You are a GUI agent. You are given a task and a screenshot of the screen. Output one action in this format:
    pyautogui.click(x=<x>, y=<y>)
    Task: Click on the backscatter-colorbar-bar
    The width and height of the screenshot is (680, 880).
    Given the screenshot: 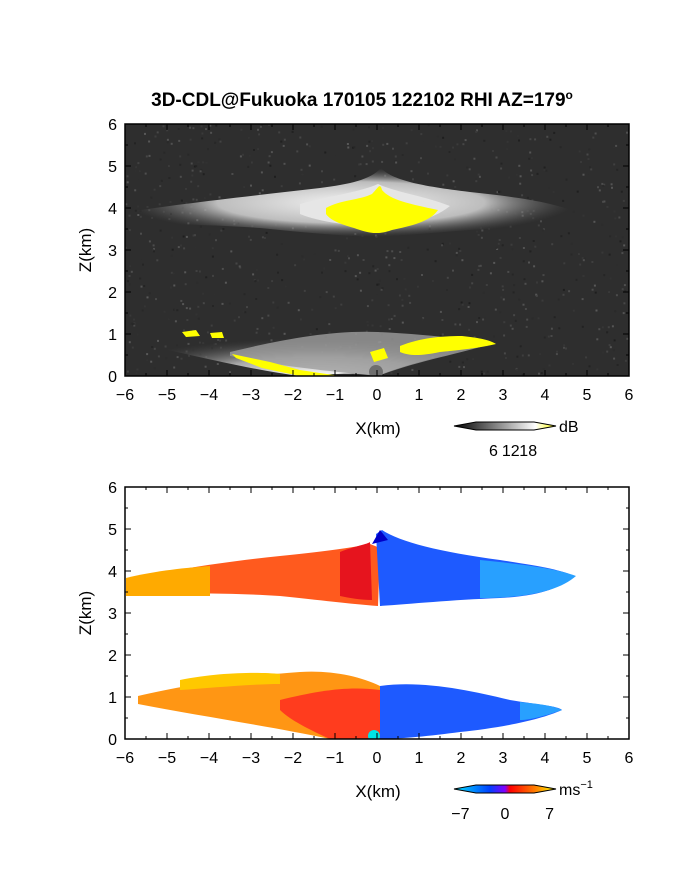 What is the action you would take?
    pyautogui.click(x=505, y=426)
    